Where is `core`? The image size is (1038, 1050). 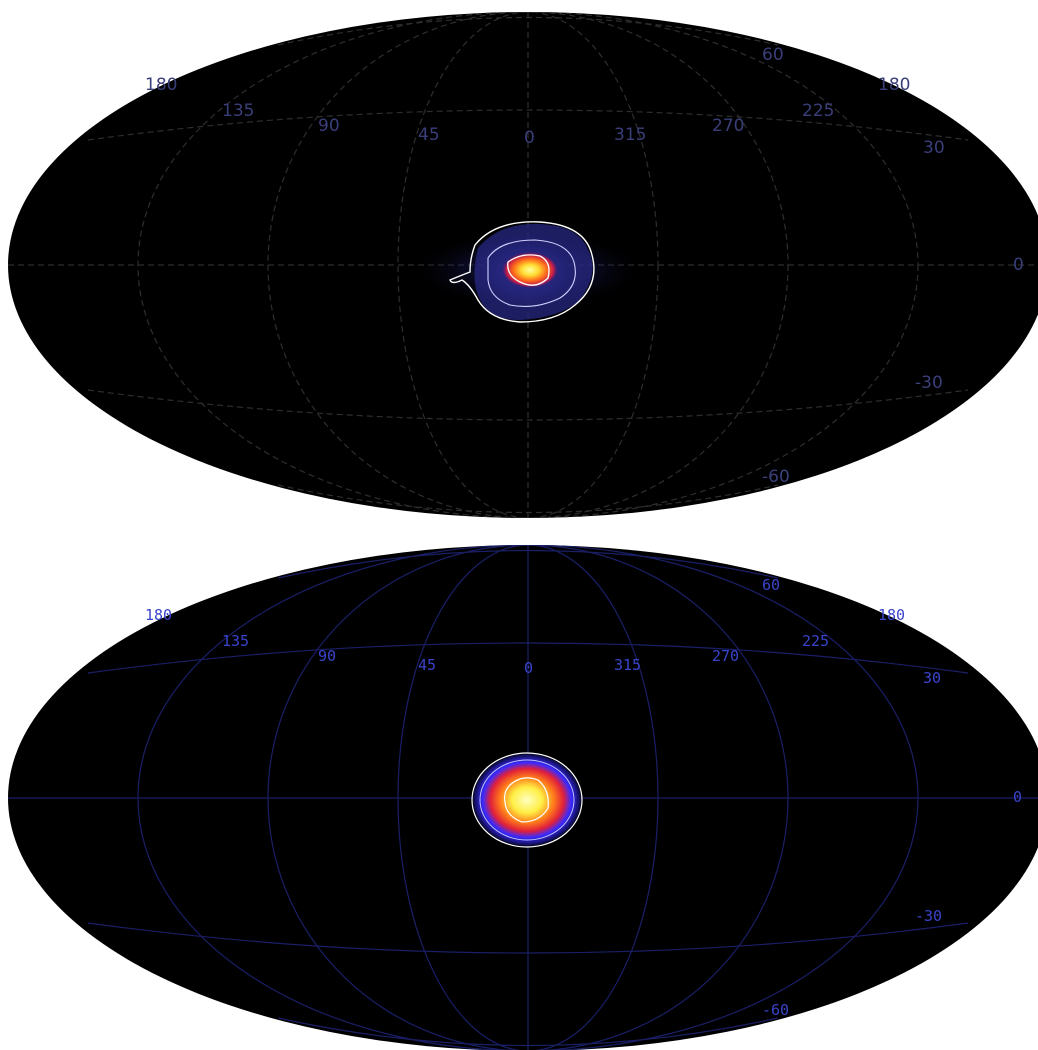
core is located at coordinates (527, 800).